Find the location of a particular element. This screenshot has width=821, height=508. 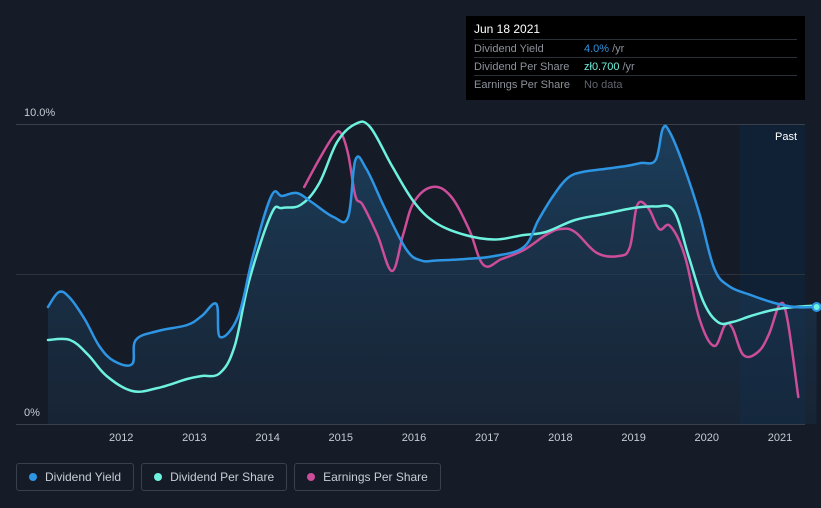

tooltip-row-dividend-yield: Dividend Yield 4.0% /yr is located at coordinates (635, 48).